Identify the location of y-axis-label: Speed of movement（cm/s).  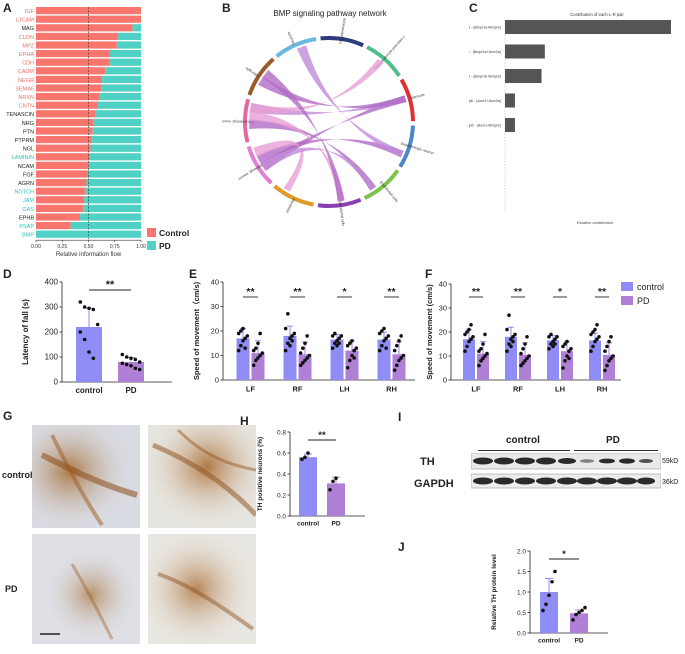
(196, 330).